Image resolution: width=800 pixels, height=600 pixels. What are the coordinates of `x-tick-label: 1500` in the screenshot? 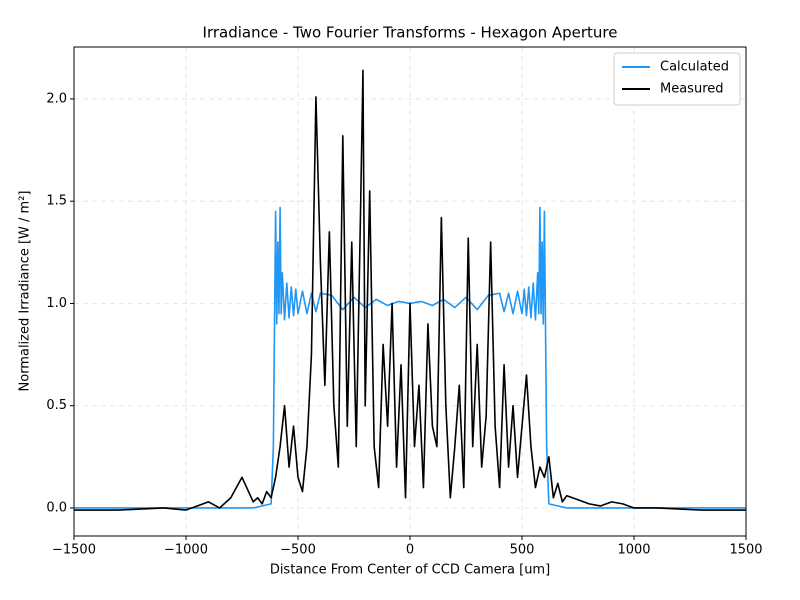 It's located at (745, 550).